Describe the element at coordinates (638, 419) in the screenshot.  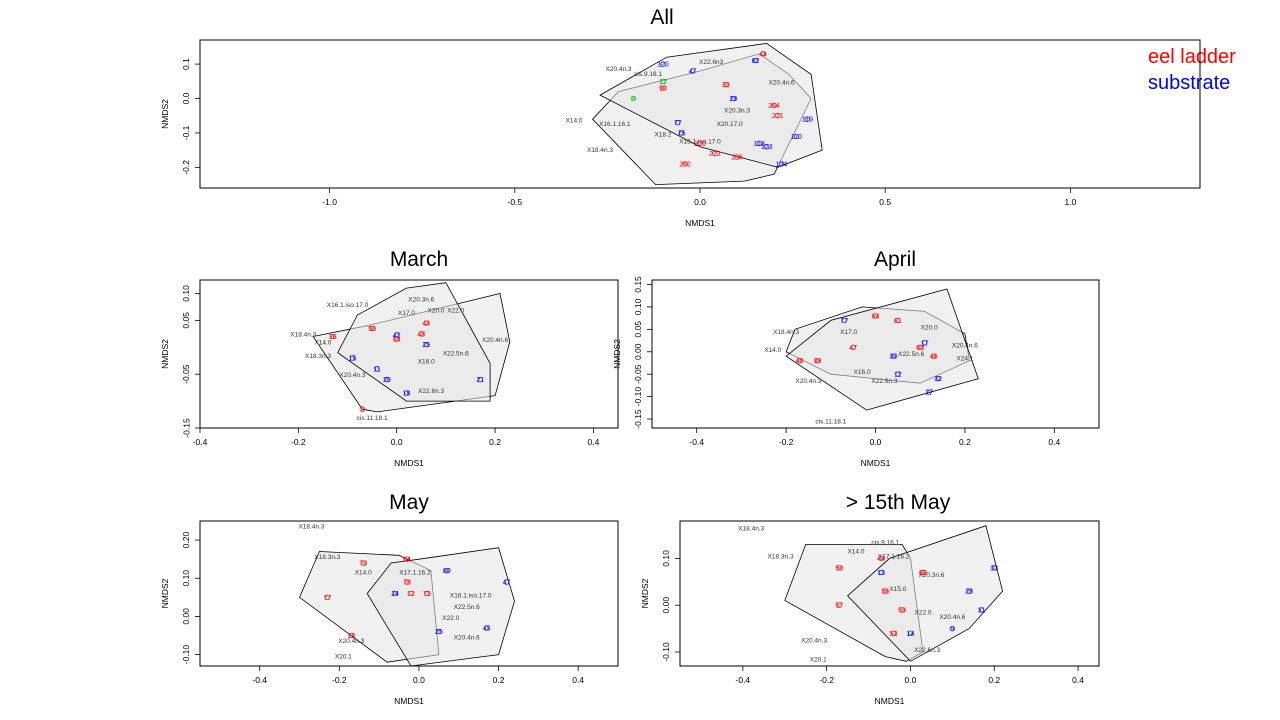
I see `y-tick-label: -0.15` at that location.